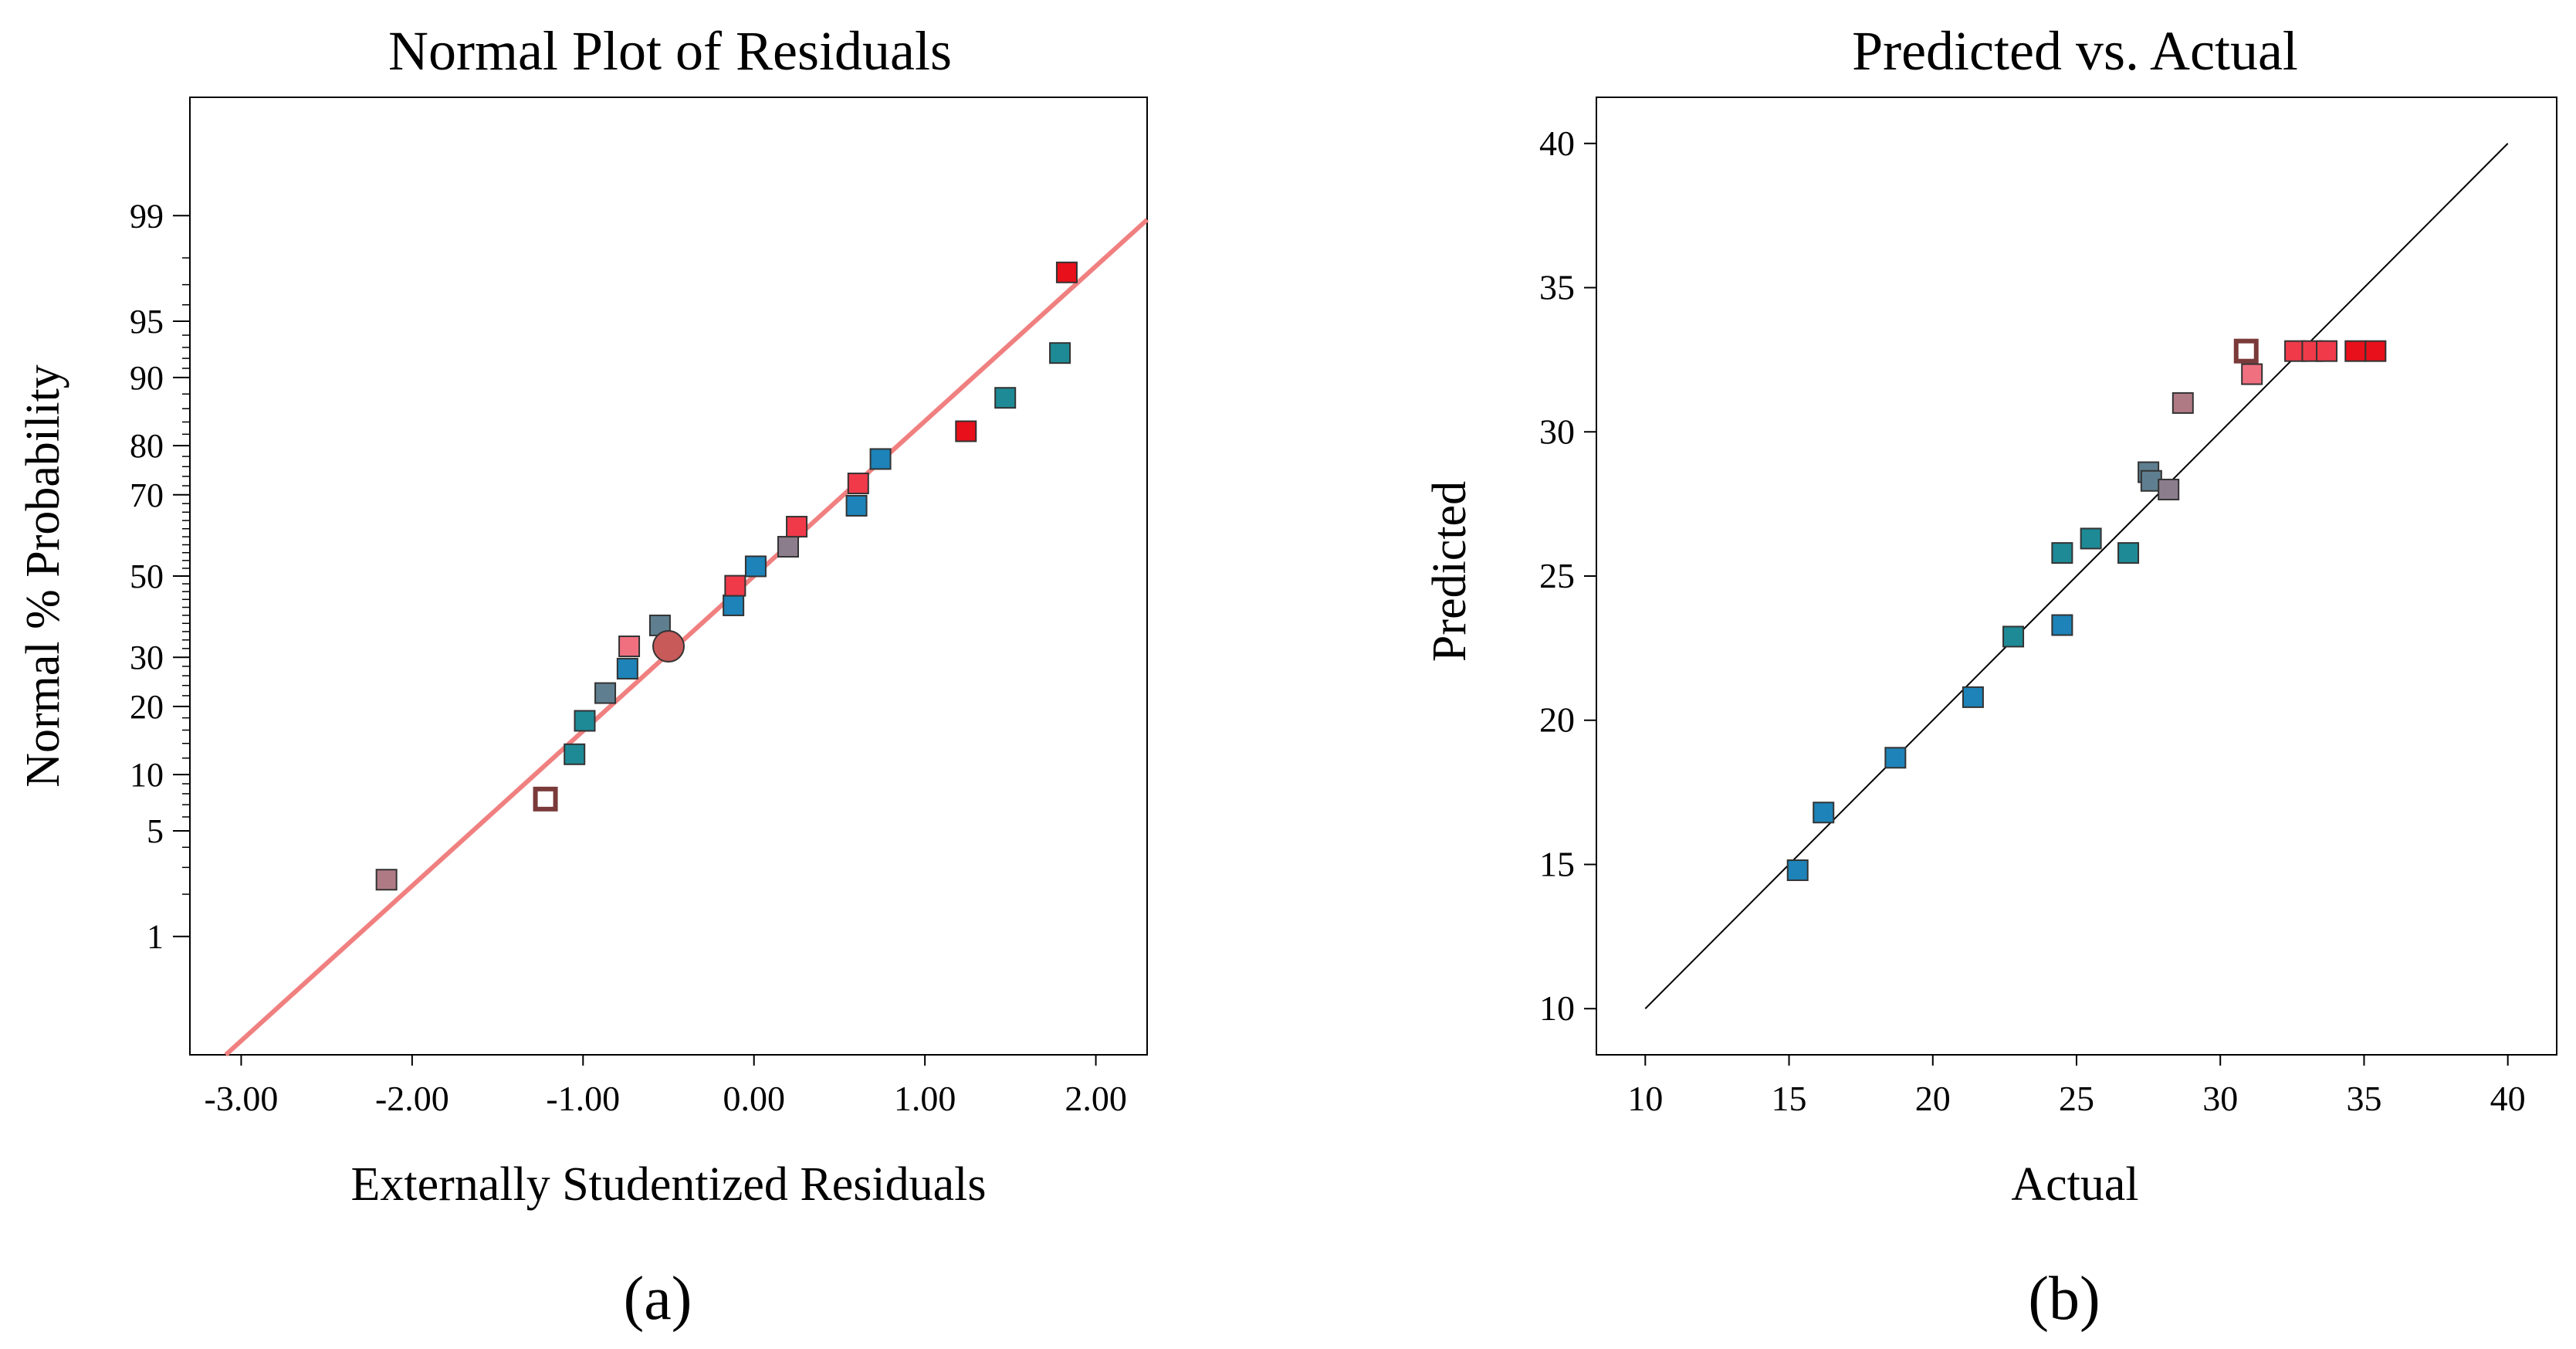  I want to click on panel-a-y-tick-label: 50, so click(147, 577).